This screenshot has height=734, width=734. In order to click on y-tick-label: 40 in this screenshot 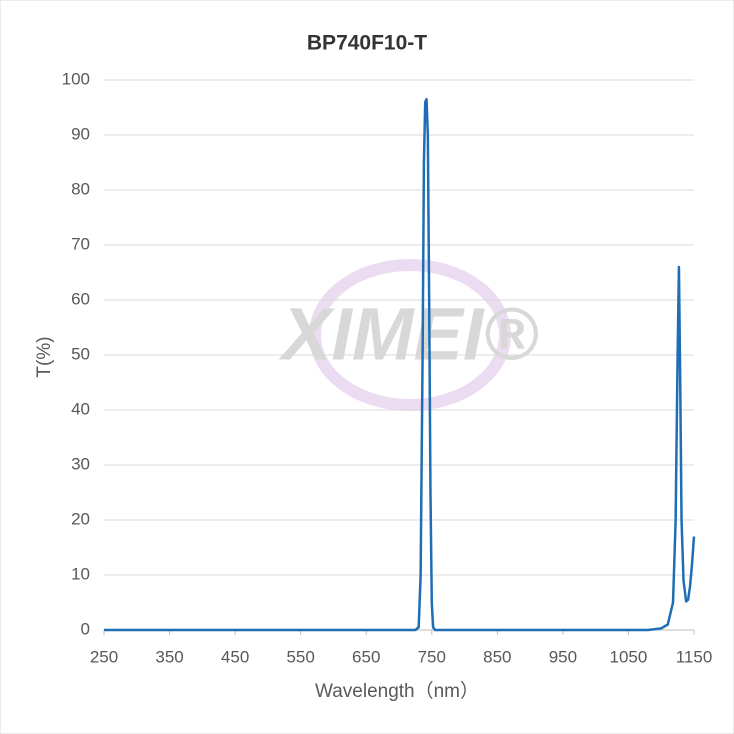, I will do `click(80, 408)`.